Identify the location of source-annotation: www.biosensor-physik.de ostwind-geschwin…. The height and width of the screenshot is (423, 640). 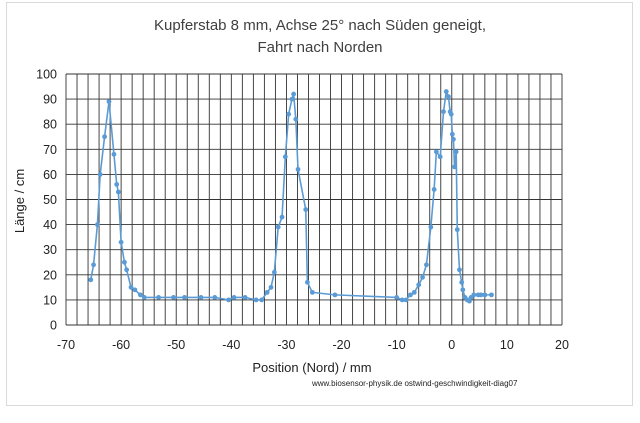
(414, 383).